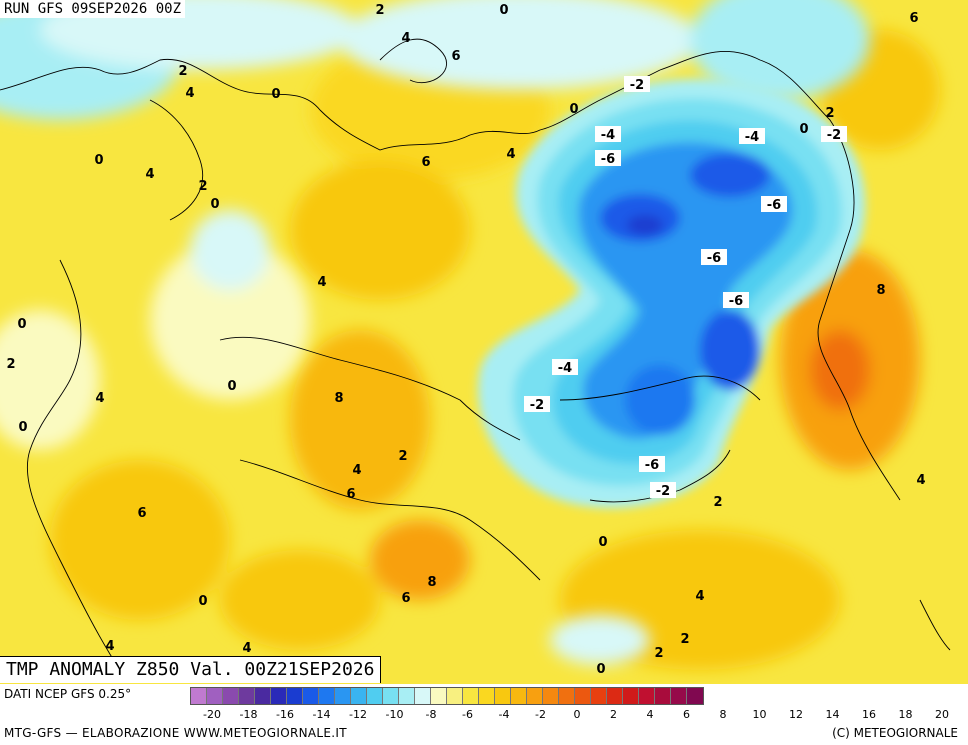 The height and width of the screenshot is (745, 968). What do you see at coordinates (650, 714) in the screenshot?
I see `scale-tick-label: 4` at bounding box center [650, 714].